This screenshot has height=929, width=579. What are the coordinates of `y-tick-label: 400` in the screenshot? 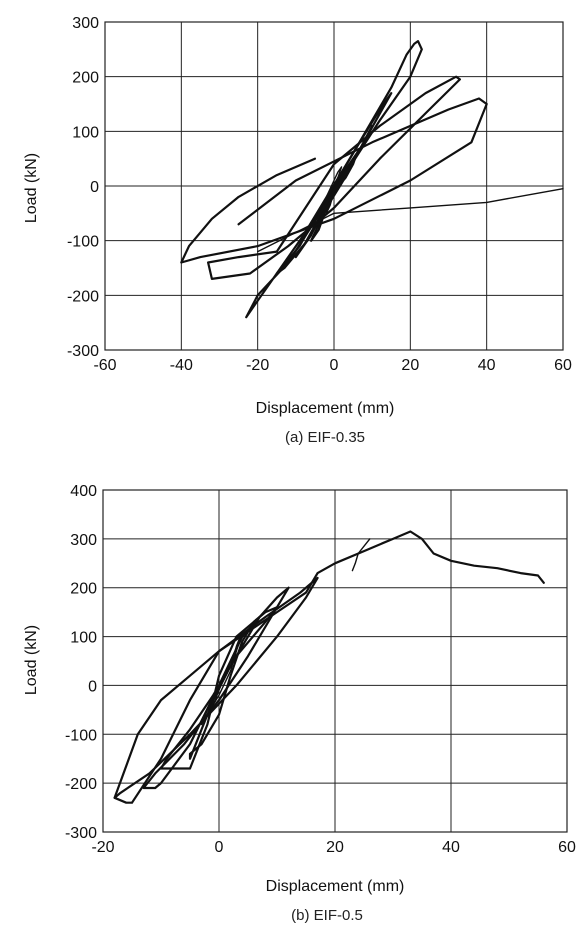 It's located at (83, 491).